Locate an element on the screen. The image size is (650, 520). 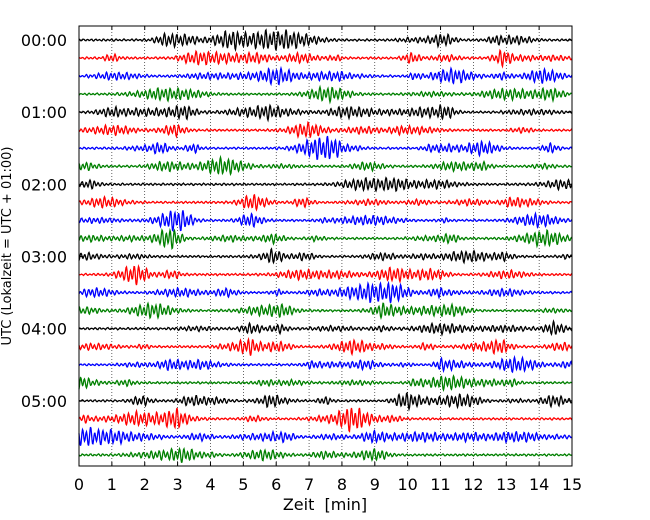
y-tick-label-5: 05:00 is located at coordinates (44, 401).